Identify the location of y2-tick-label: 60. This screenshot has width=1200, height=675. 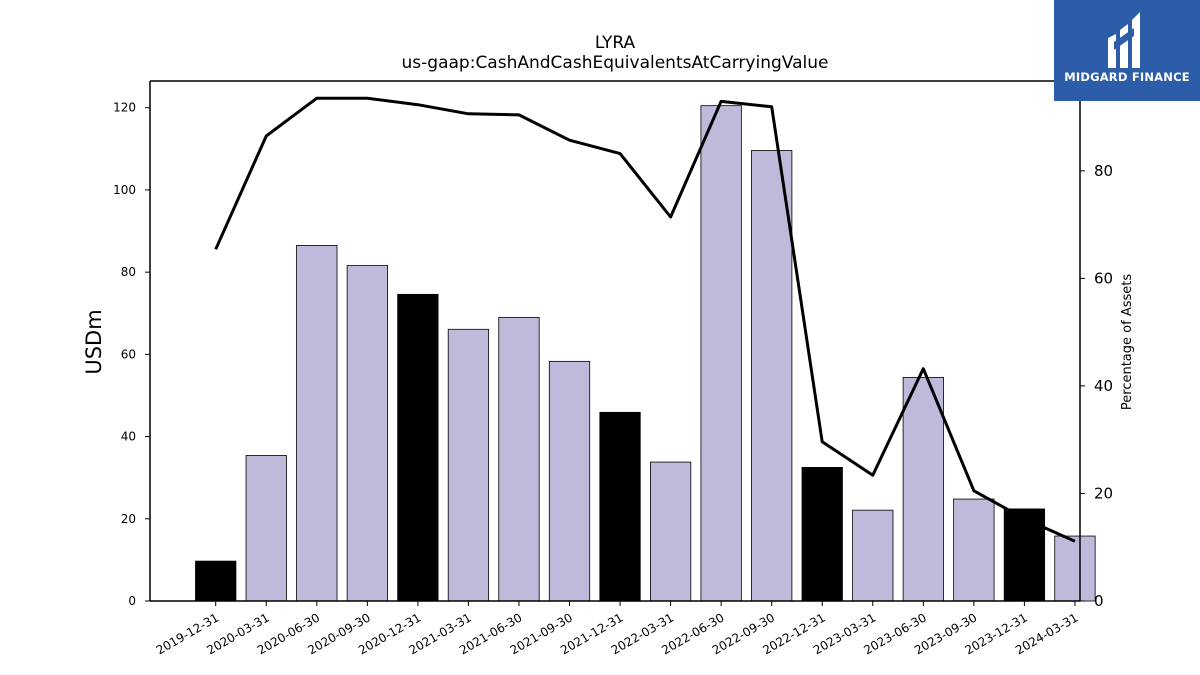
(1103, 278).